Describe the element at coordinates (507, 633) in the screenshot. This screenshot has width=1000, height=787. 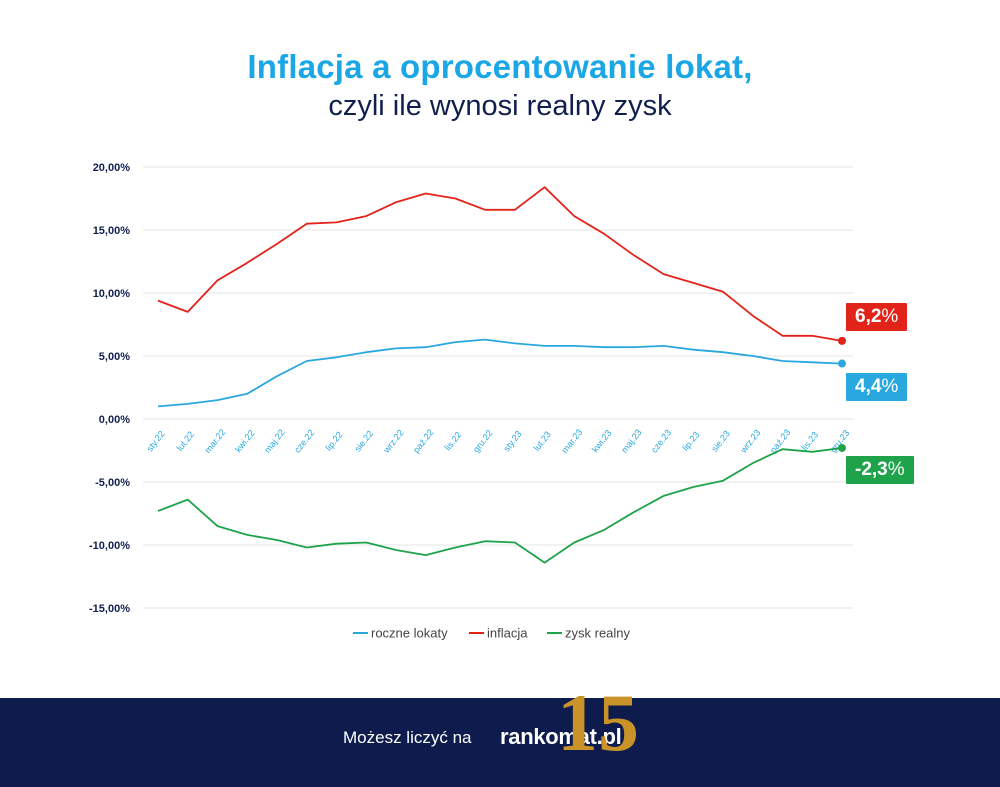
I see `legend-label: inflacja` at that location.